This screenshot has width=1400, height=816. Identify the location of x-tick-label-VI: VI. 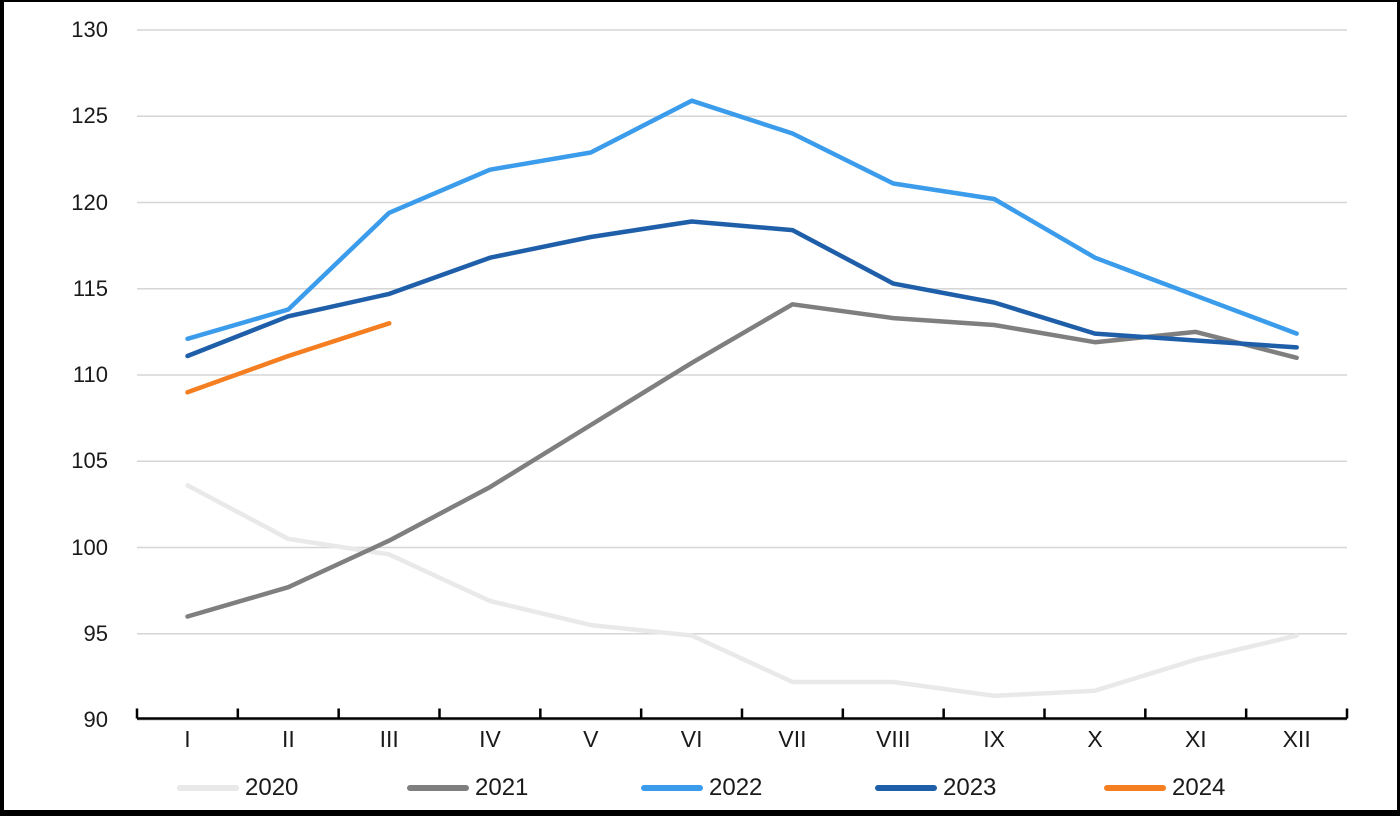
(691, 739).